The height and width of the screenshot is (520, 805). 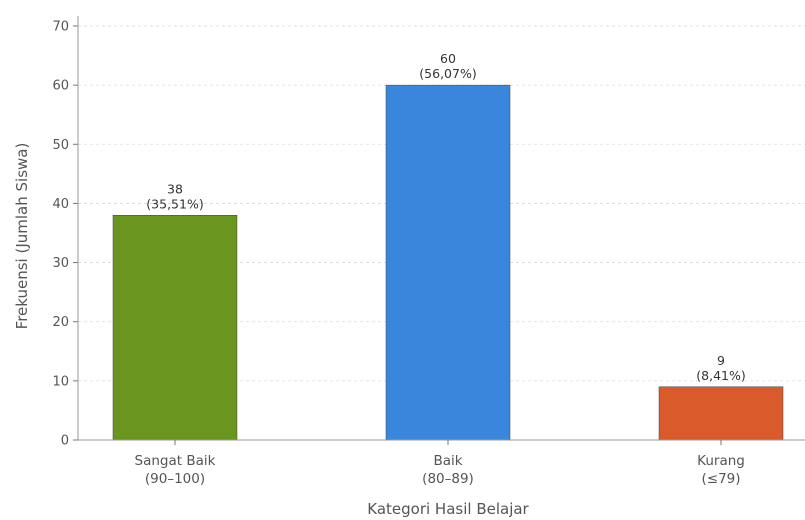 I want to click on y-tick-label: 30, so click(x=60, y=263).